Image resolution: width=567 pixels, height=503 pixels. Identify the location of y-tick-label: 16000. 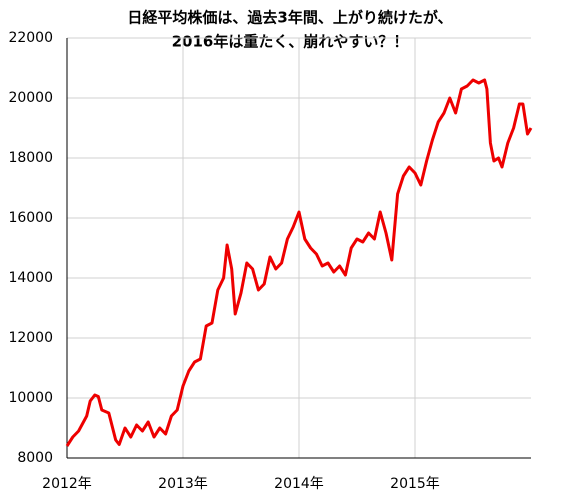
(30, 218).